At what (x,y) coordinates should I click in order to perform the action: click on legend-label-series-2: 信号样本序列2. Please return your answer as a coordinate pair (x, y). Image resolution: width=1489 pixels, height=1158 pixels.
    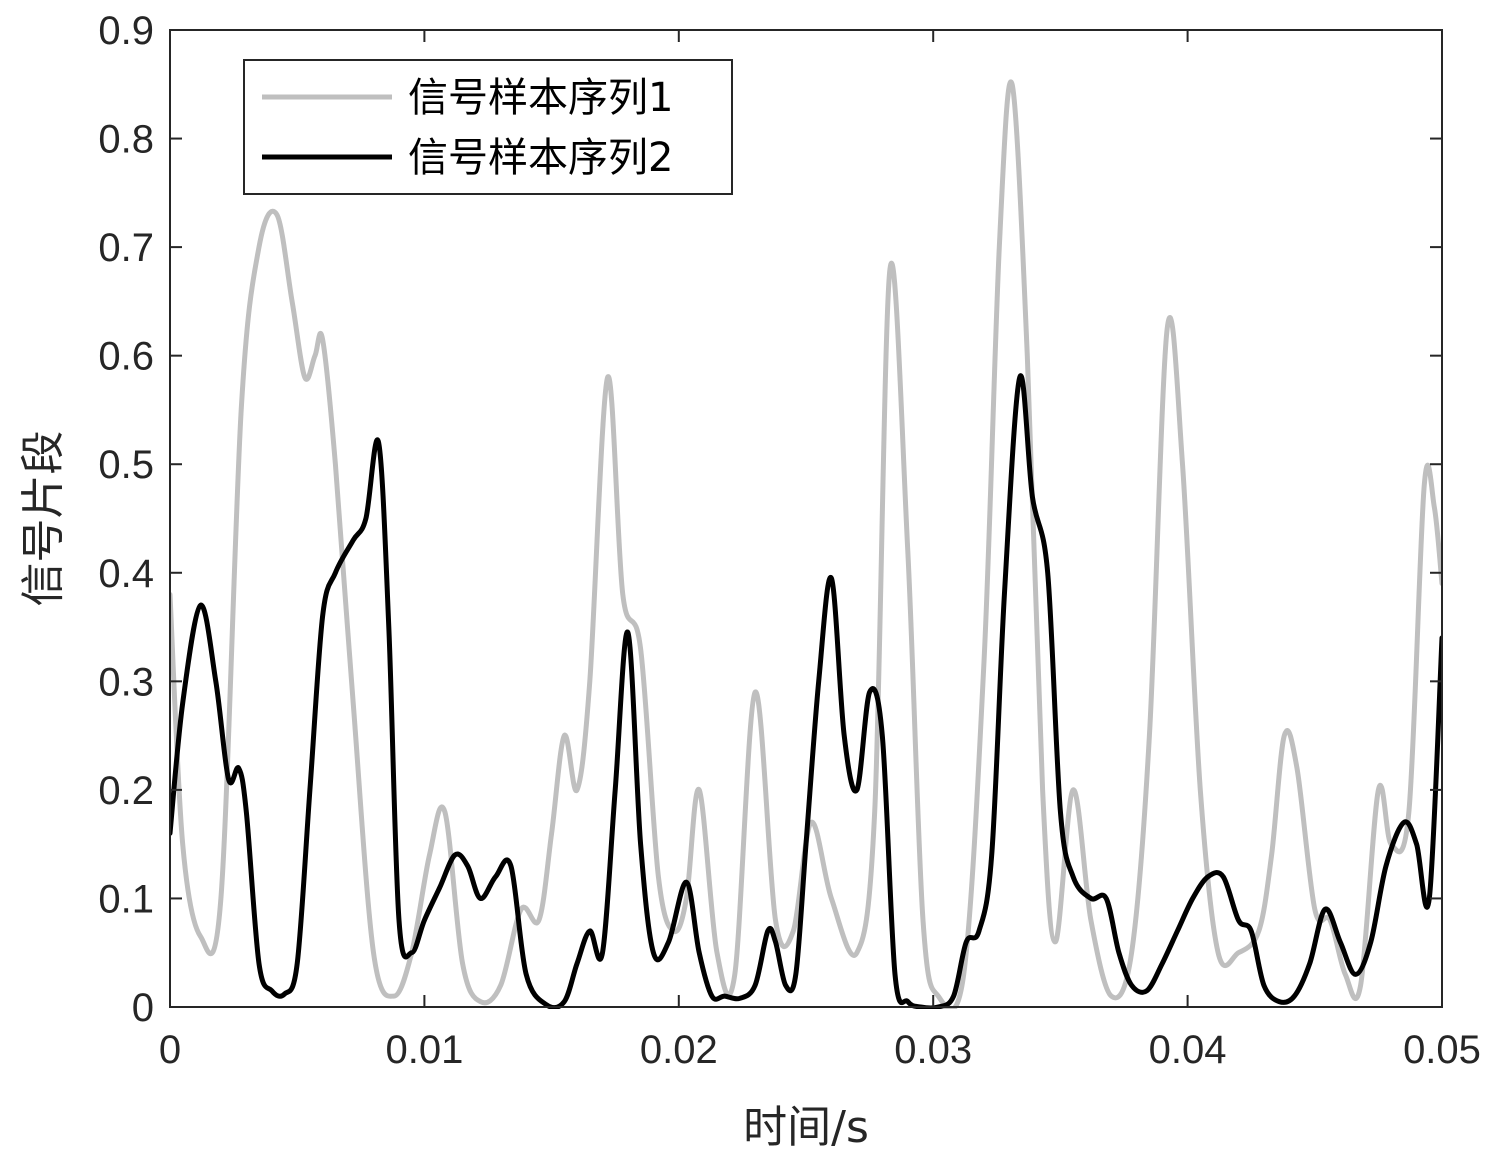
    Looking at the image, I should click on (540, 158).